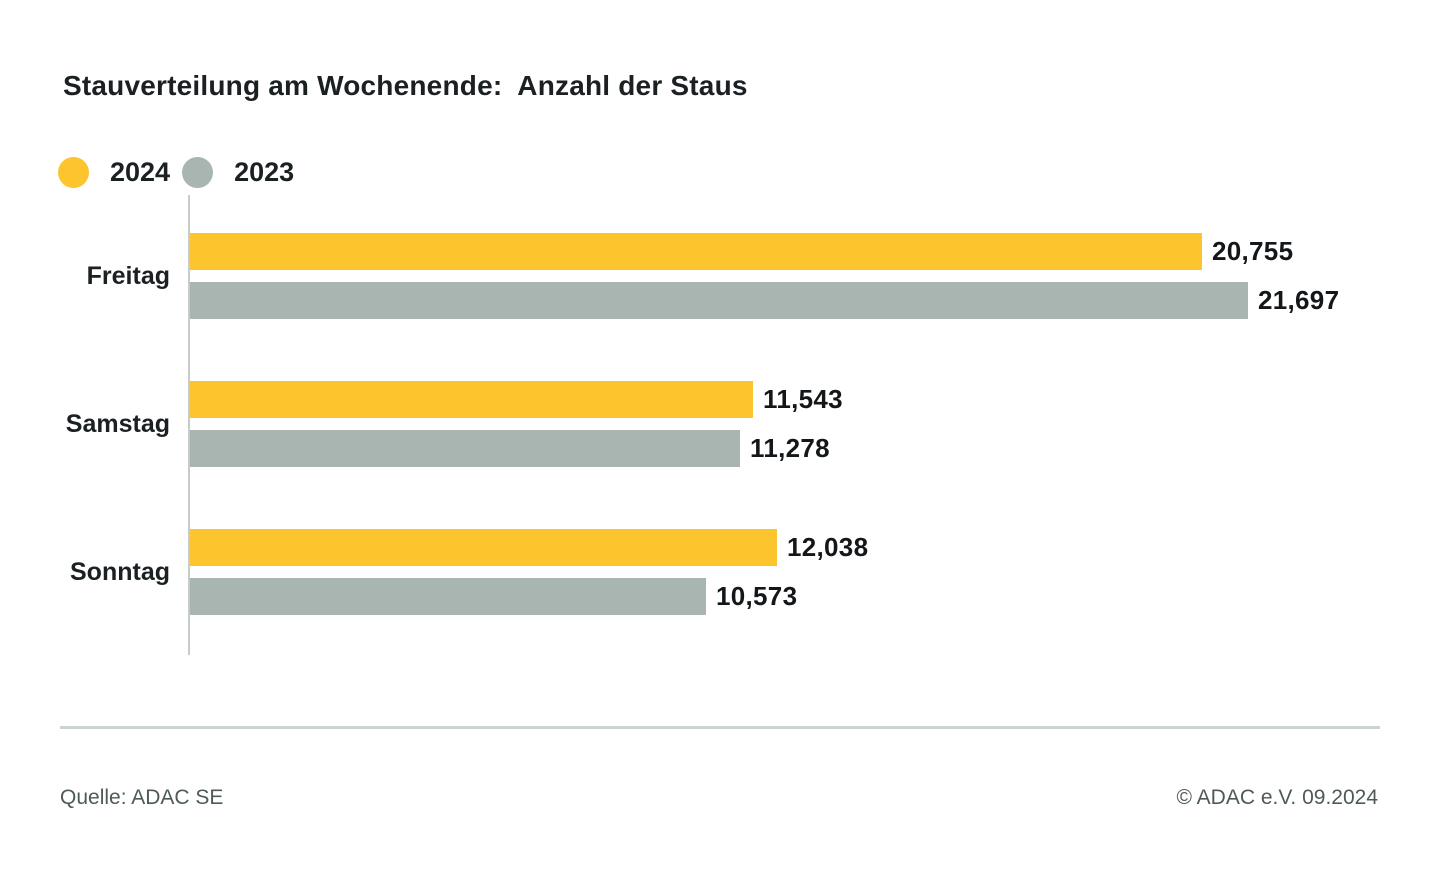  What do you see at coordinates (117, 423) in the screenshot?
I see `category-label: Samstag` at bounding box center [117, 423].